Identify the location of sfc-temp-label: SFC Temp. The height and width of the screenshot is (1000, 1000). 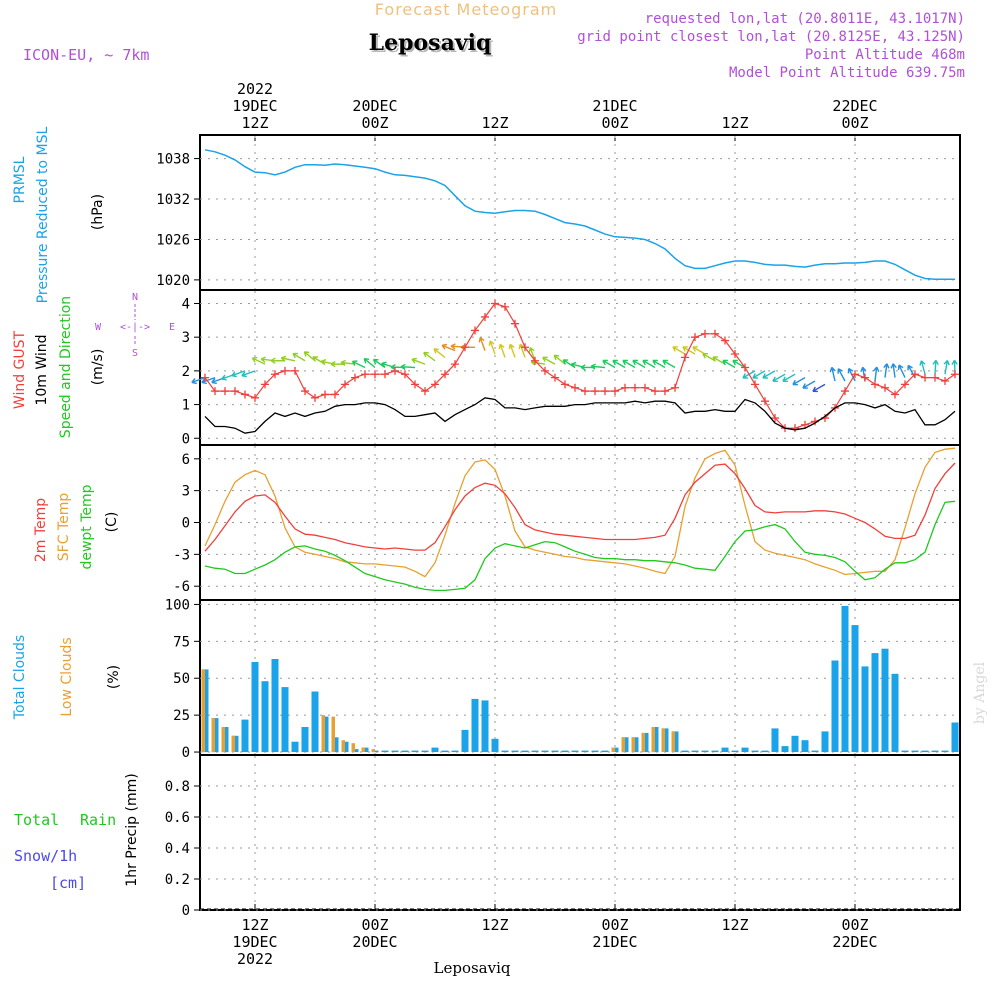
(64, 527).